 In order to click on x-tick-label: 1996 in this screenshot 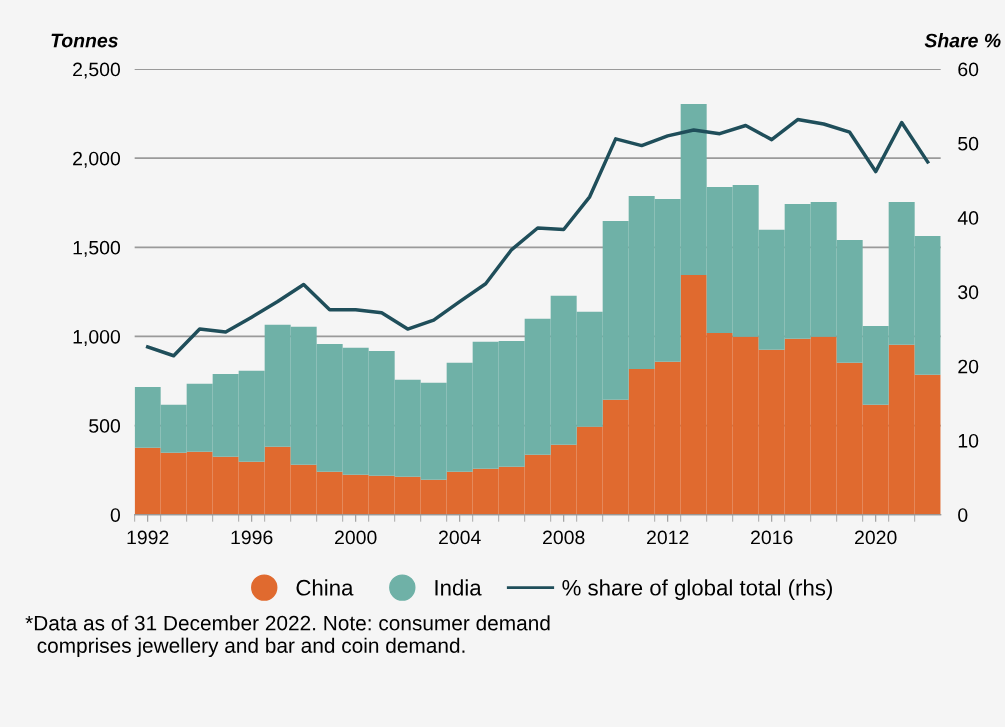, I will do `click(252, 537)`.